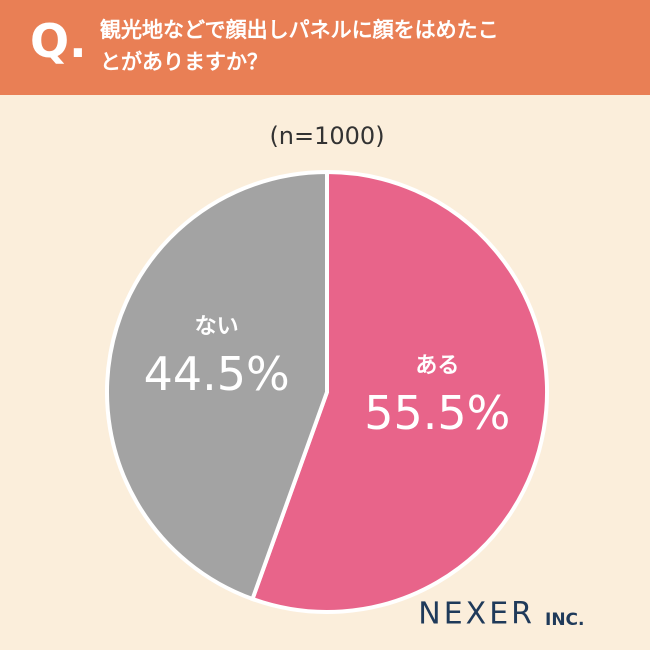 The height and width of the screenshot is (650, 650). I want to click on brand-name: NEXER, so click(476, 614).